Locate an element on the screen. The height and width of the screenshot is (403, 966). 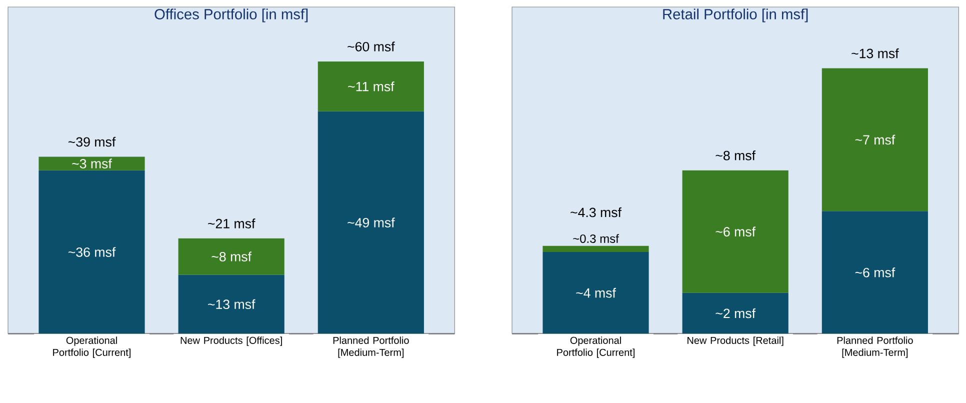
data-label: ~8 msf is located at coordinates (232, 257).